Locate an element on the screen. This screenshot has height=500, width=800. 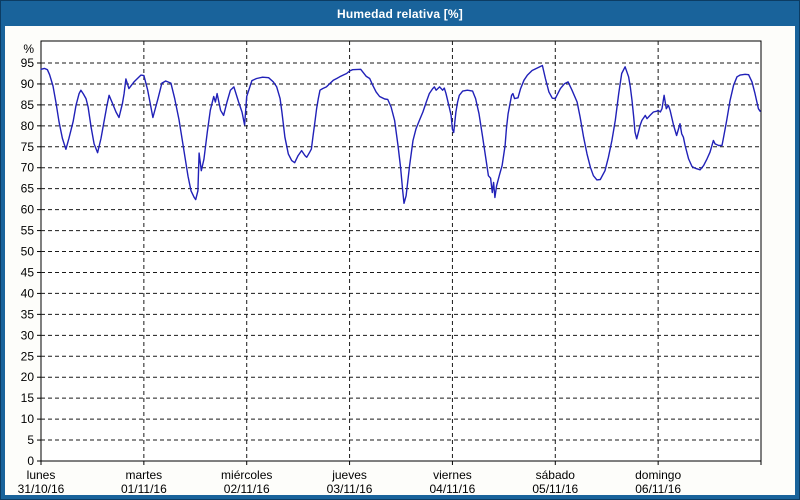
day-date-label: 04/11/16 is located at coordinates (453, 489).